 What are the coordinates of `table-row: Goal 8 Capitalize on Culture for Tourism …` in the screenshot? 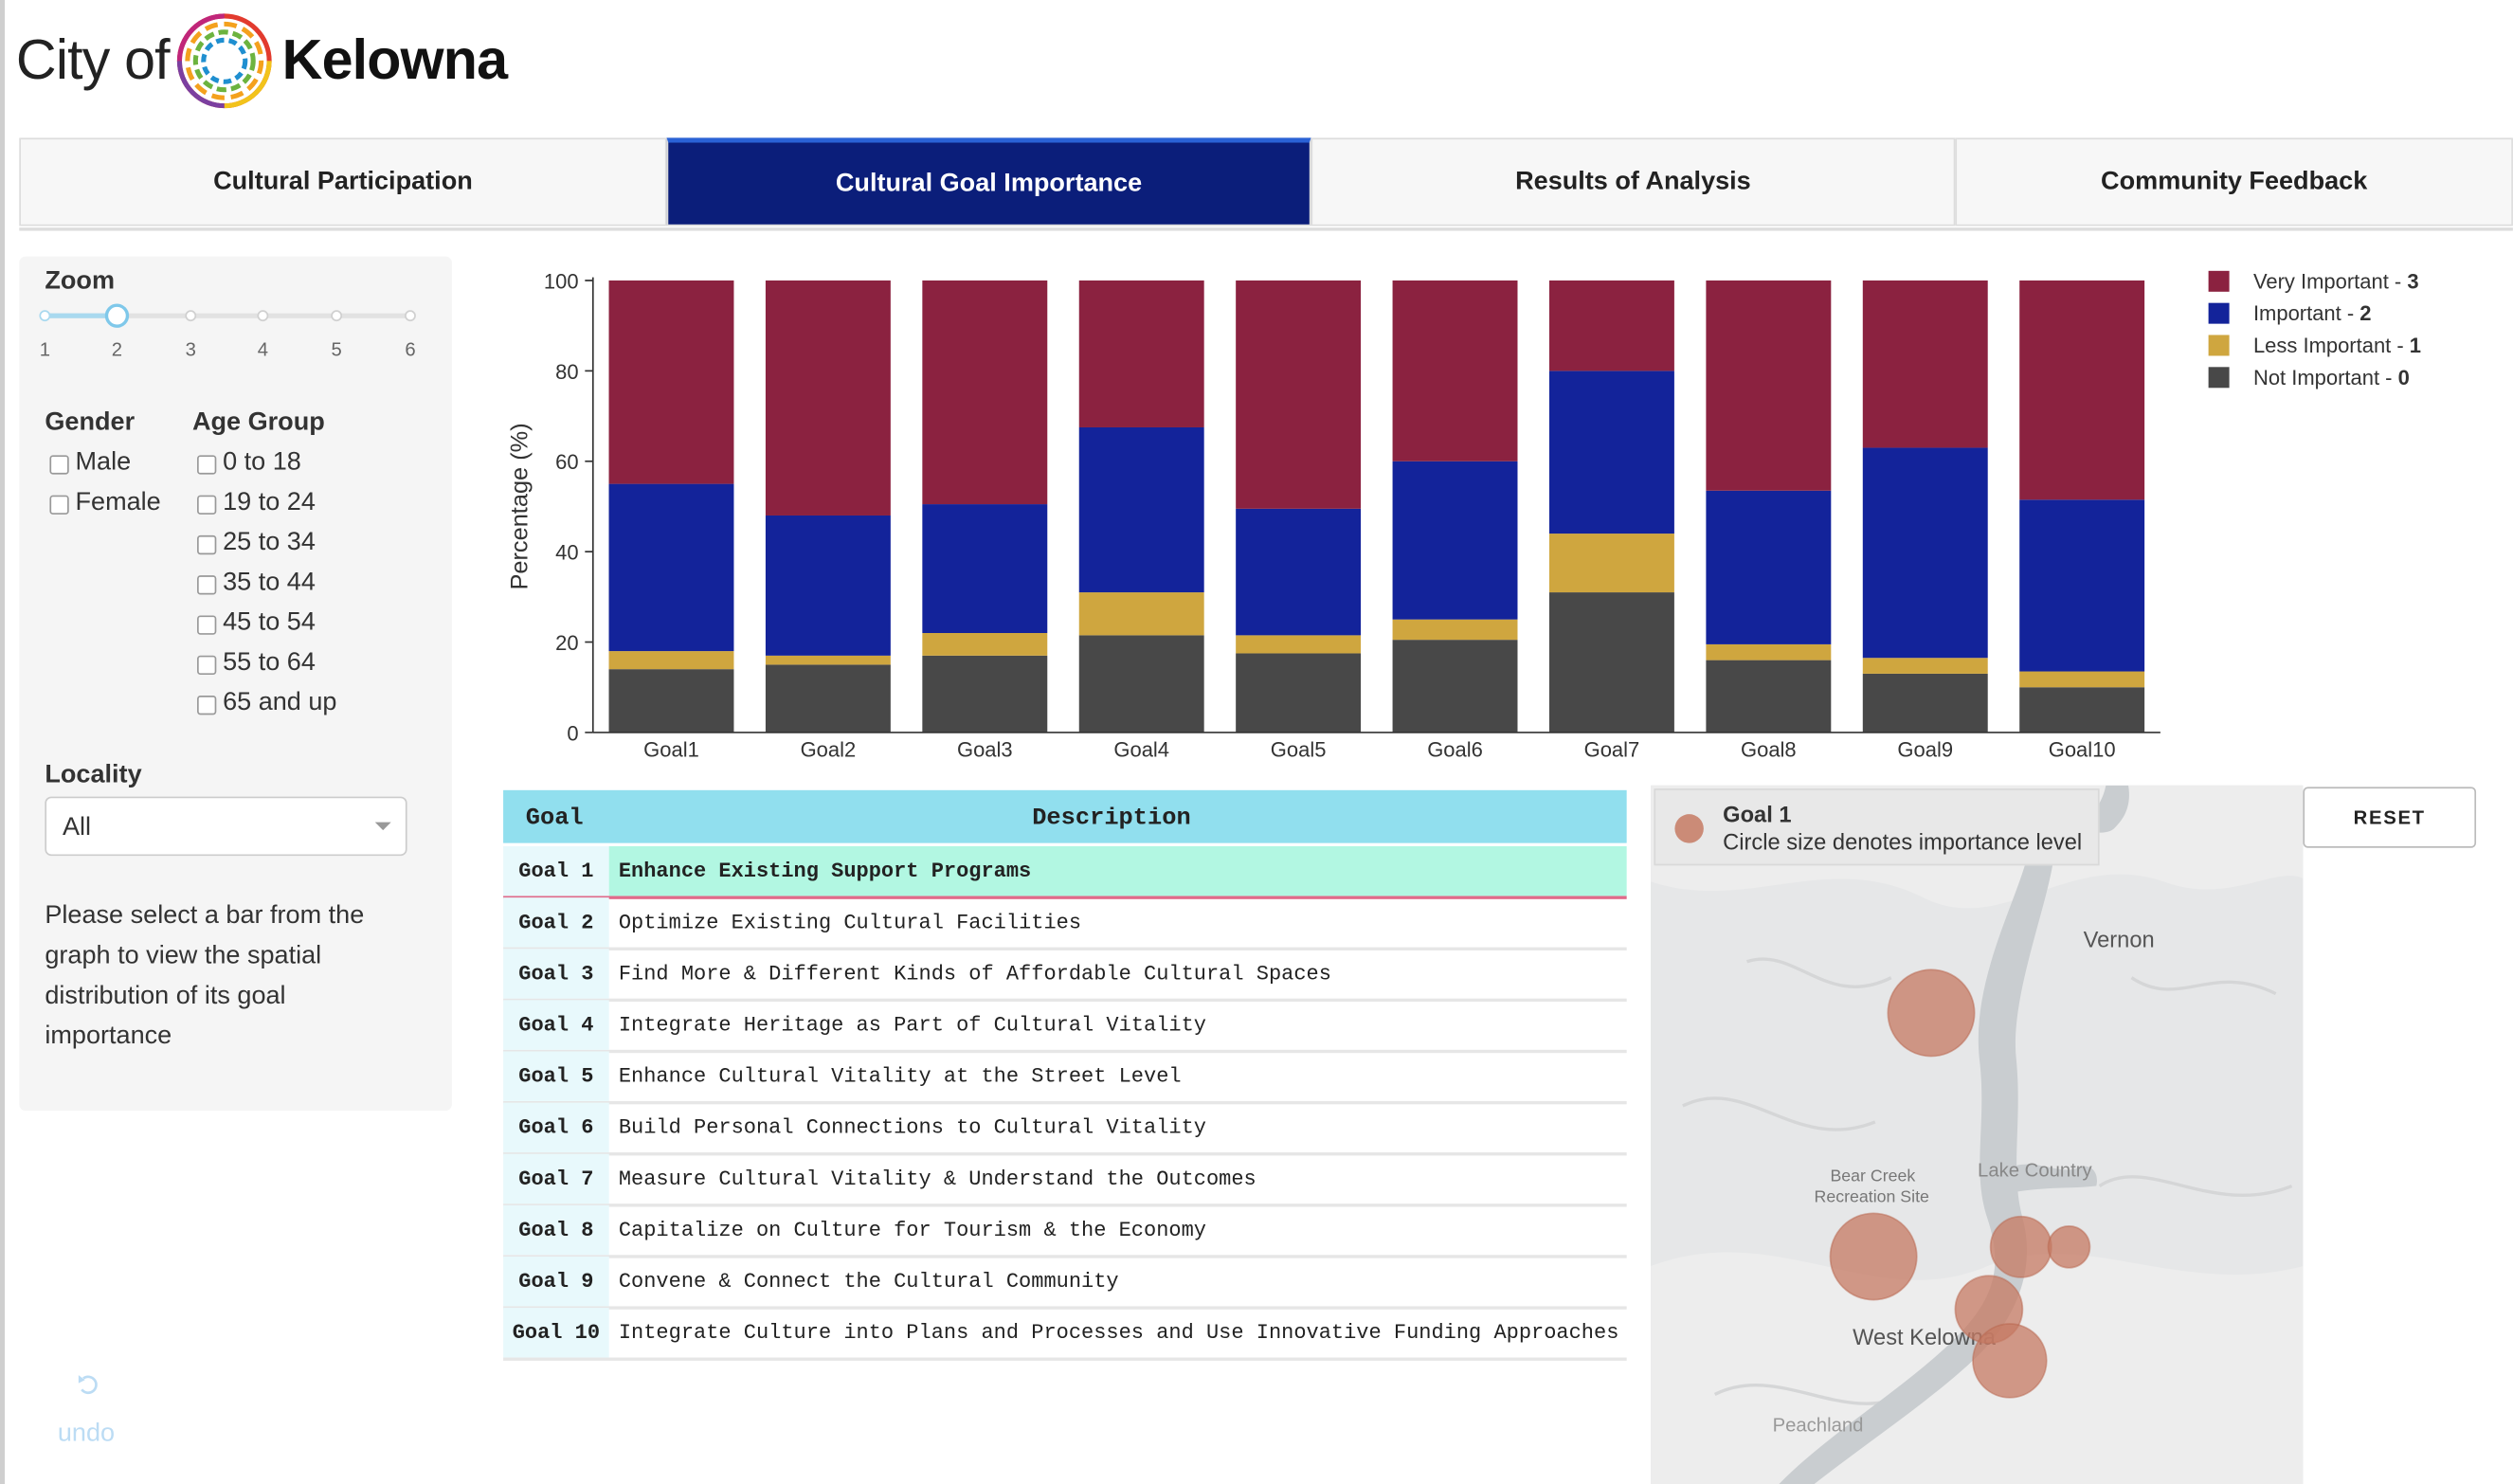 It's located at (1065, 1231).